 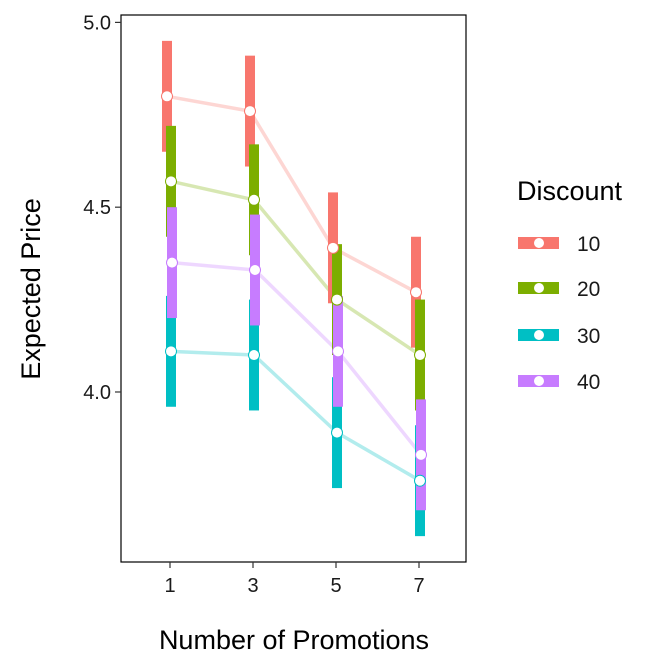 What do you see at coordinates (588, 382) in the screenshot?
I see `legend-label-40: 40` at bounding box center [588, 382].